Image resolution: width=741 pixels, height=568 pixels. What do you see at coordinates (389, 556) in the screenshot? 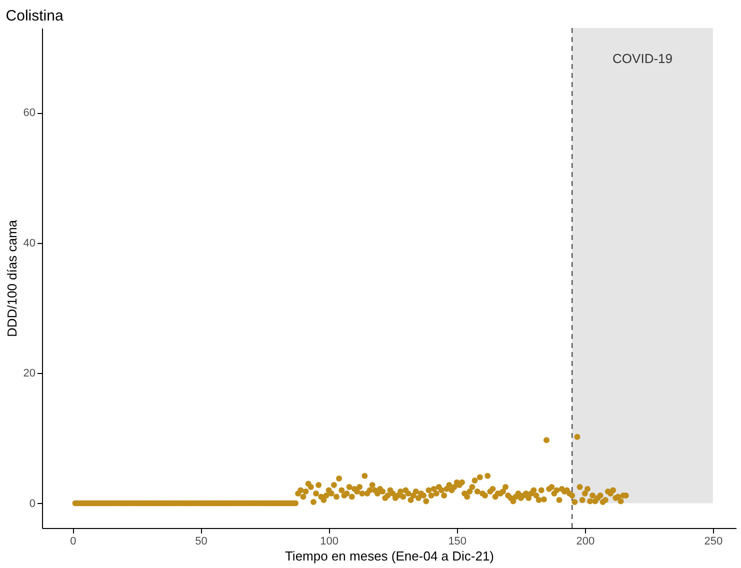
I see `x-axis-title: Tiempo en meses (Ene-04 a Dic-21)` at bounding box center [389, 556].